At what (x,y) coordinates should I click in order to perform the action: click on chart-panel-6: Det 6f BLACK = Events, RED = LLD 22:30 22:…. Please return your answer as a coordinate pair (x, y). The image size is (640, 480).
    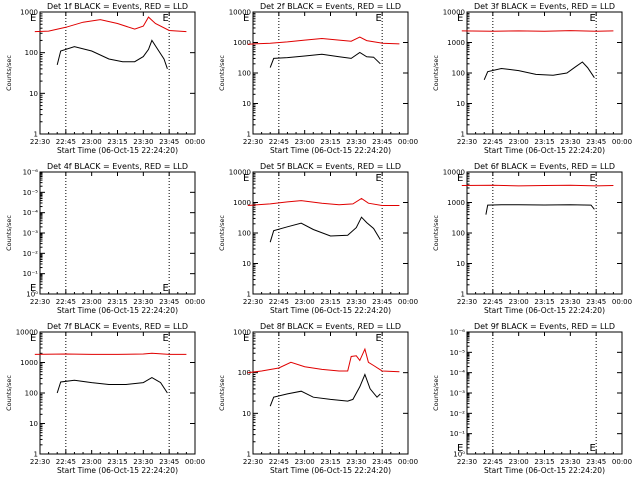
    Looking at the image, I should click on (532, 238).